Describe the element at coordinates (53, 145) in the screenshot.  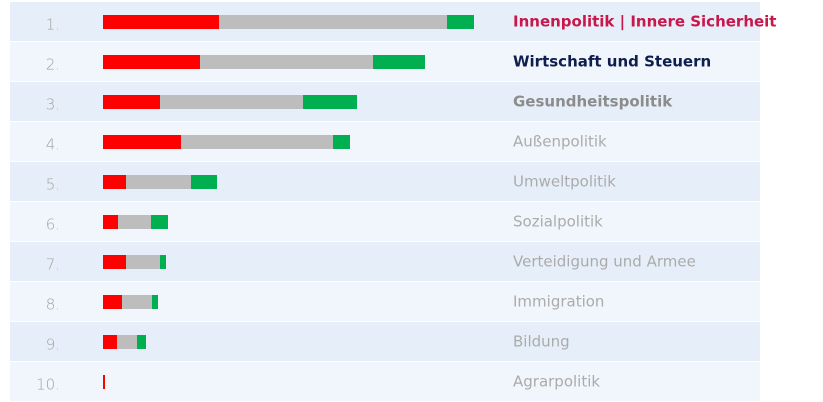
I see `rank: 4.` at that location.